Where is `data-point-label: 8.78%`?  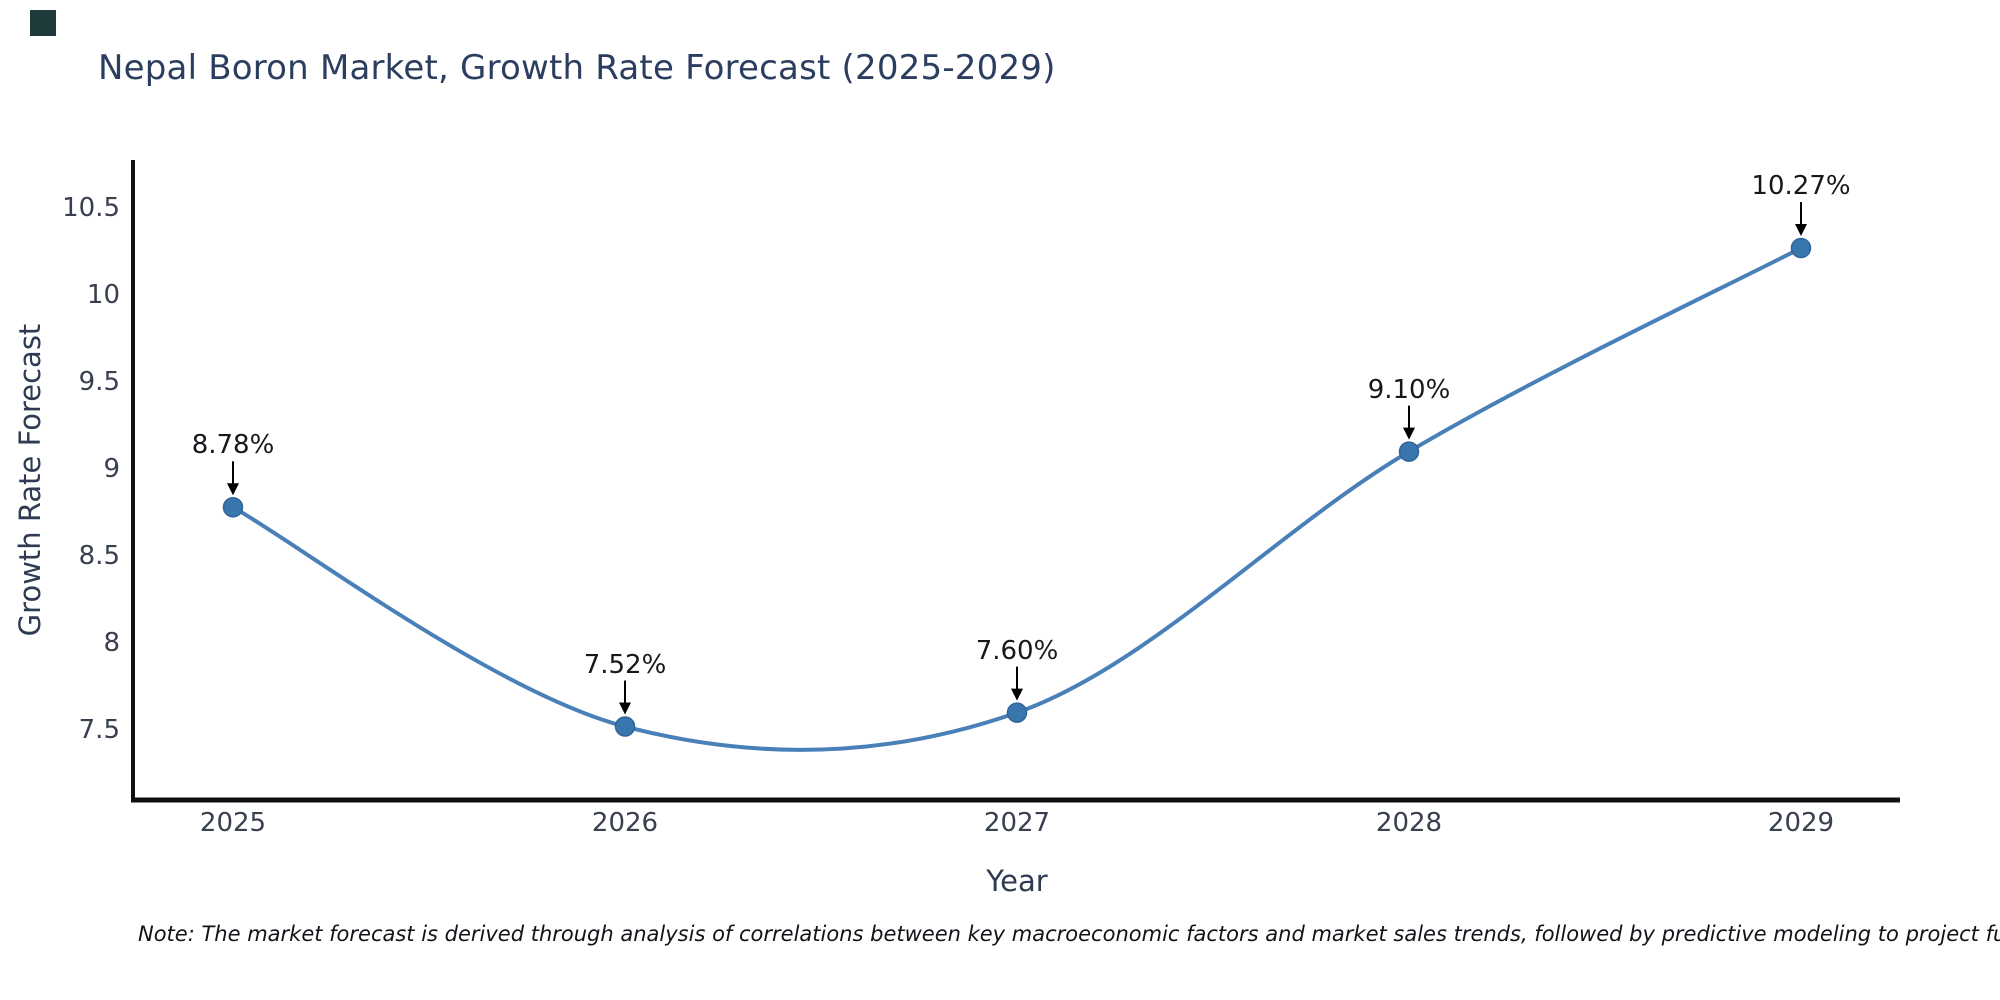 data-point-label: 8.78% is located at coordinates (233, 445).